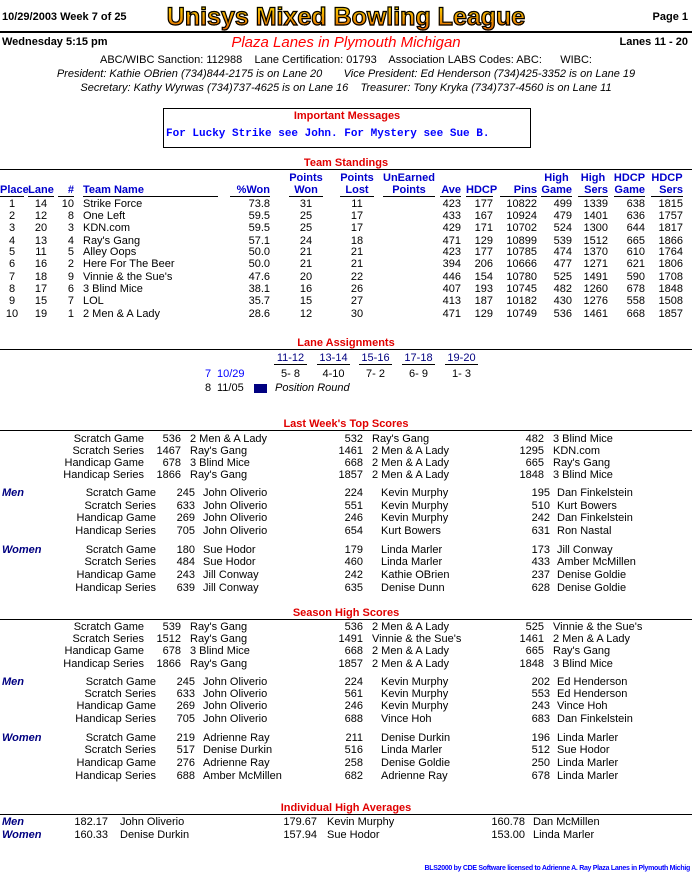 This screenshot has height=875, width=692. I want to click on standings-cell: 25, so click(306, 216).